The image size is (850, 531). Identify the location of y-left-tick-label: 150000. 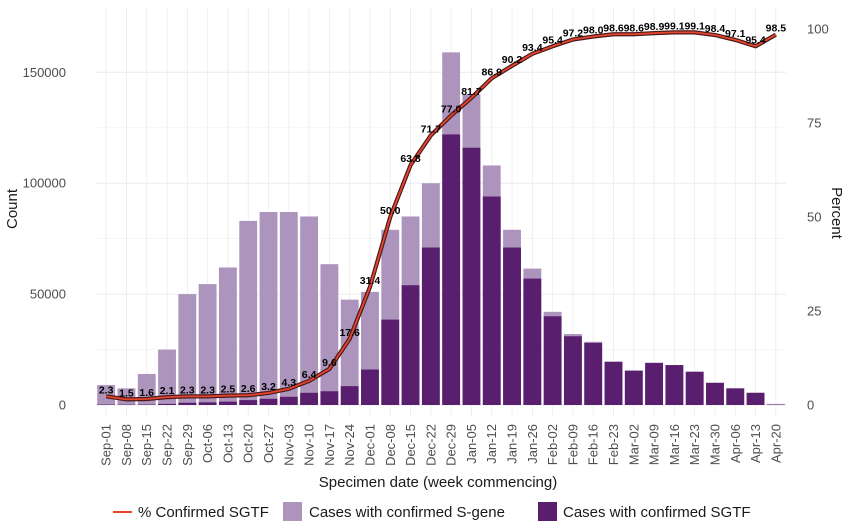
(44, 72).